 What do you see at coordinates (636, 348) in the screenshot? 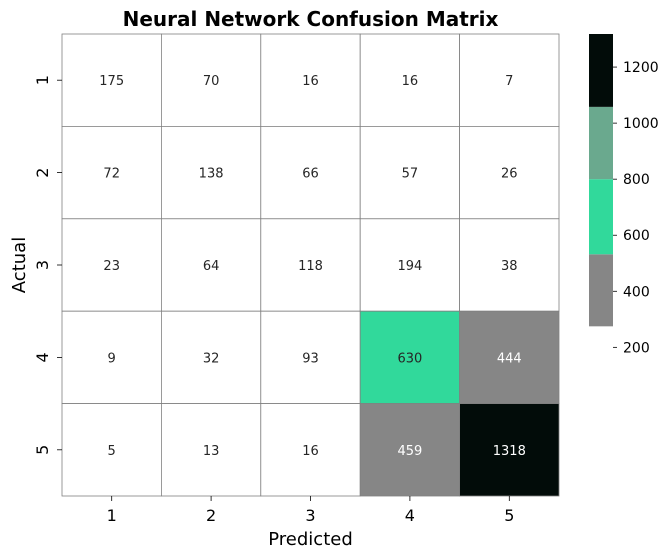
I see `colorbar-tick-label: 200` at bounding box center [636, 348].